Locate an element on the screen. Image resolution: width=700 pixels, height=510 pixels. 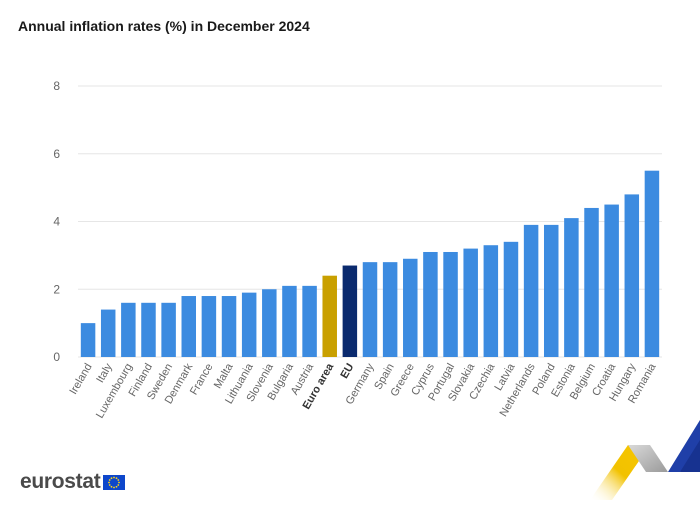
decorative-ribbon-icon is located at coordinates (645, 460).